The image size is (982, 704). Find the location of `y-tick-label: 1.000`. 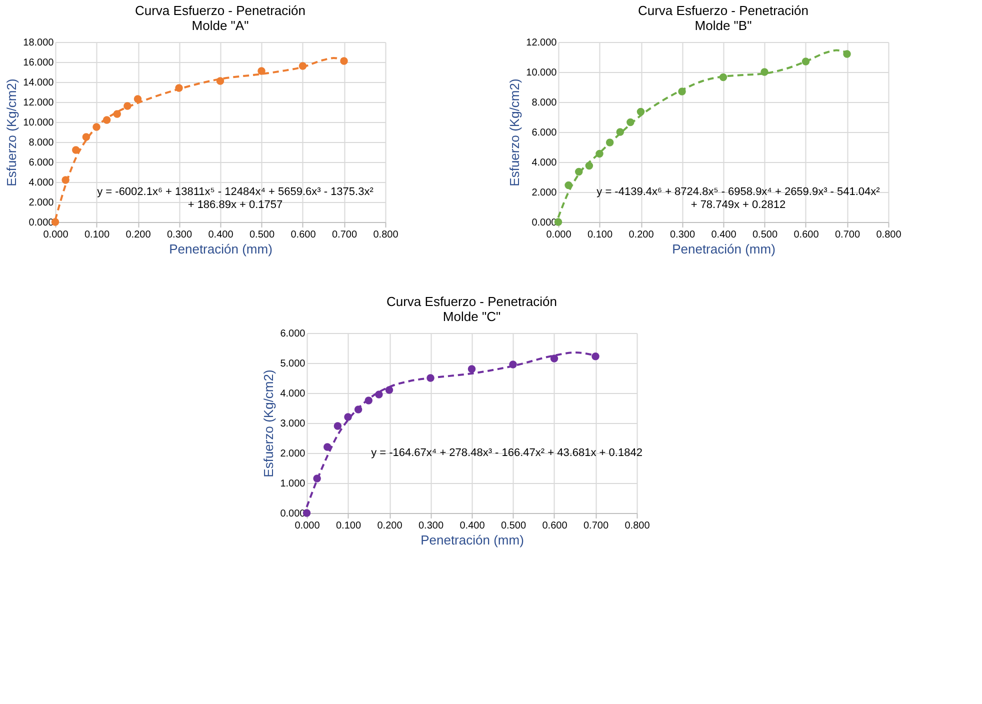

y-tick-label: 1.000 is located at coordinates (293, 484).